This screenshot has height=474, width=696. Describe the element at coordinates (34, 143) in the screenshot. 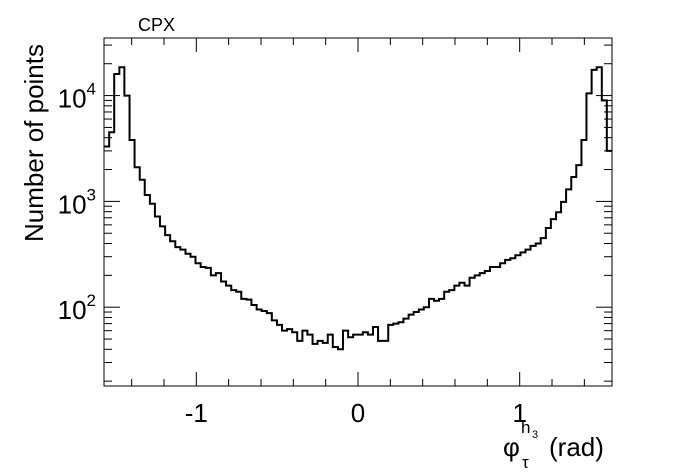

I see `y-axis-title: Number of points` at that location.